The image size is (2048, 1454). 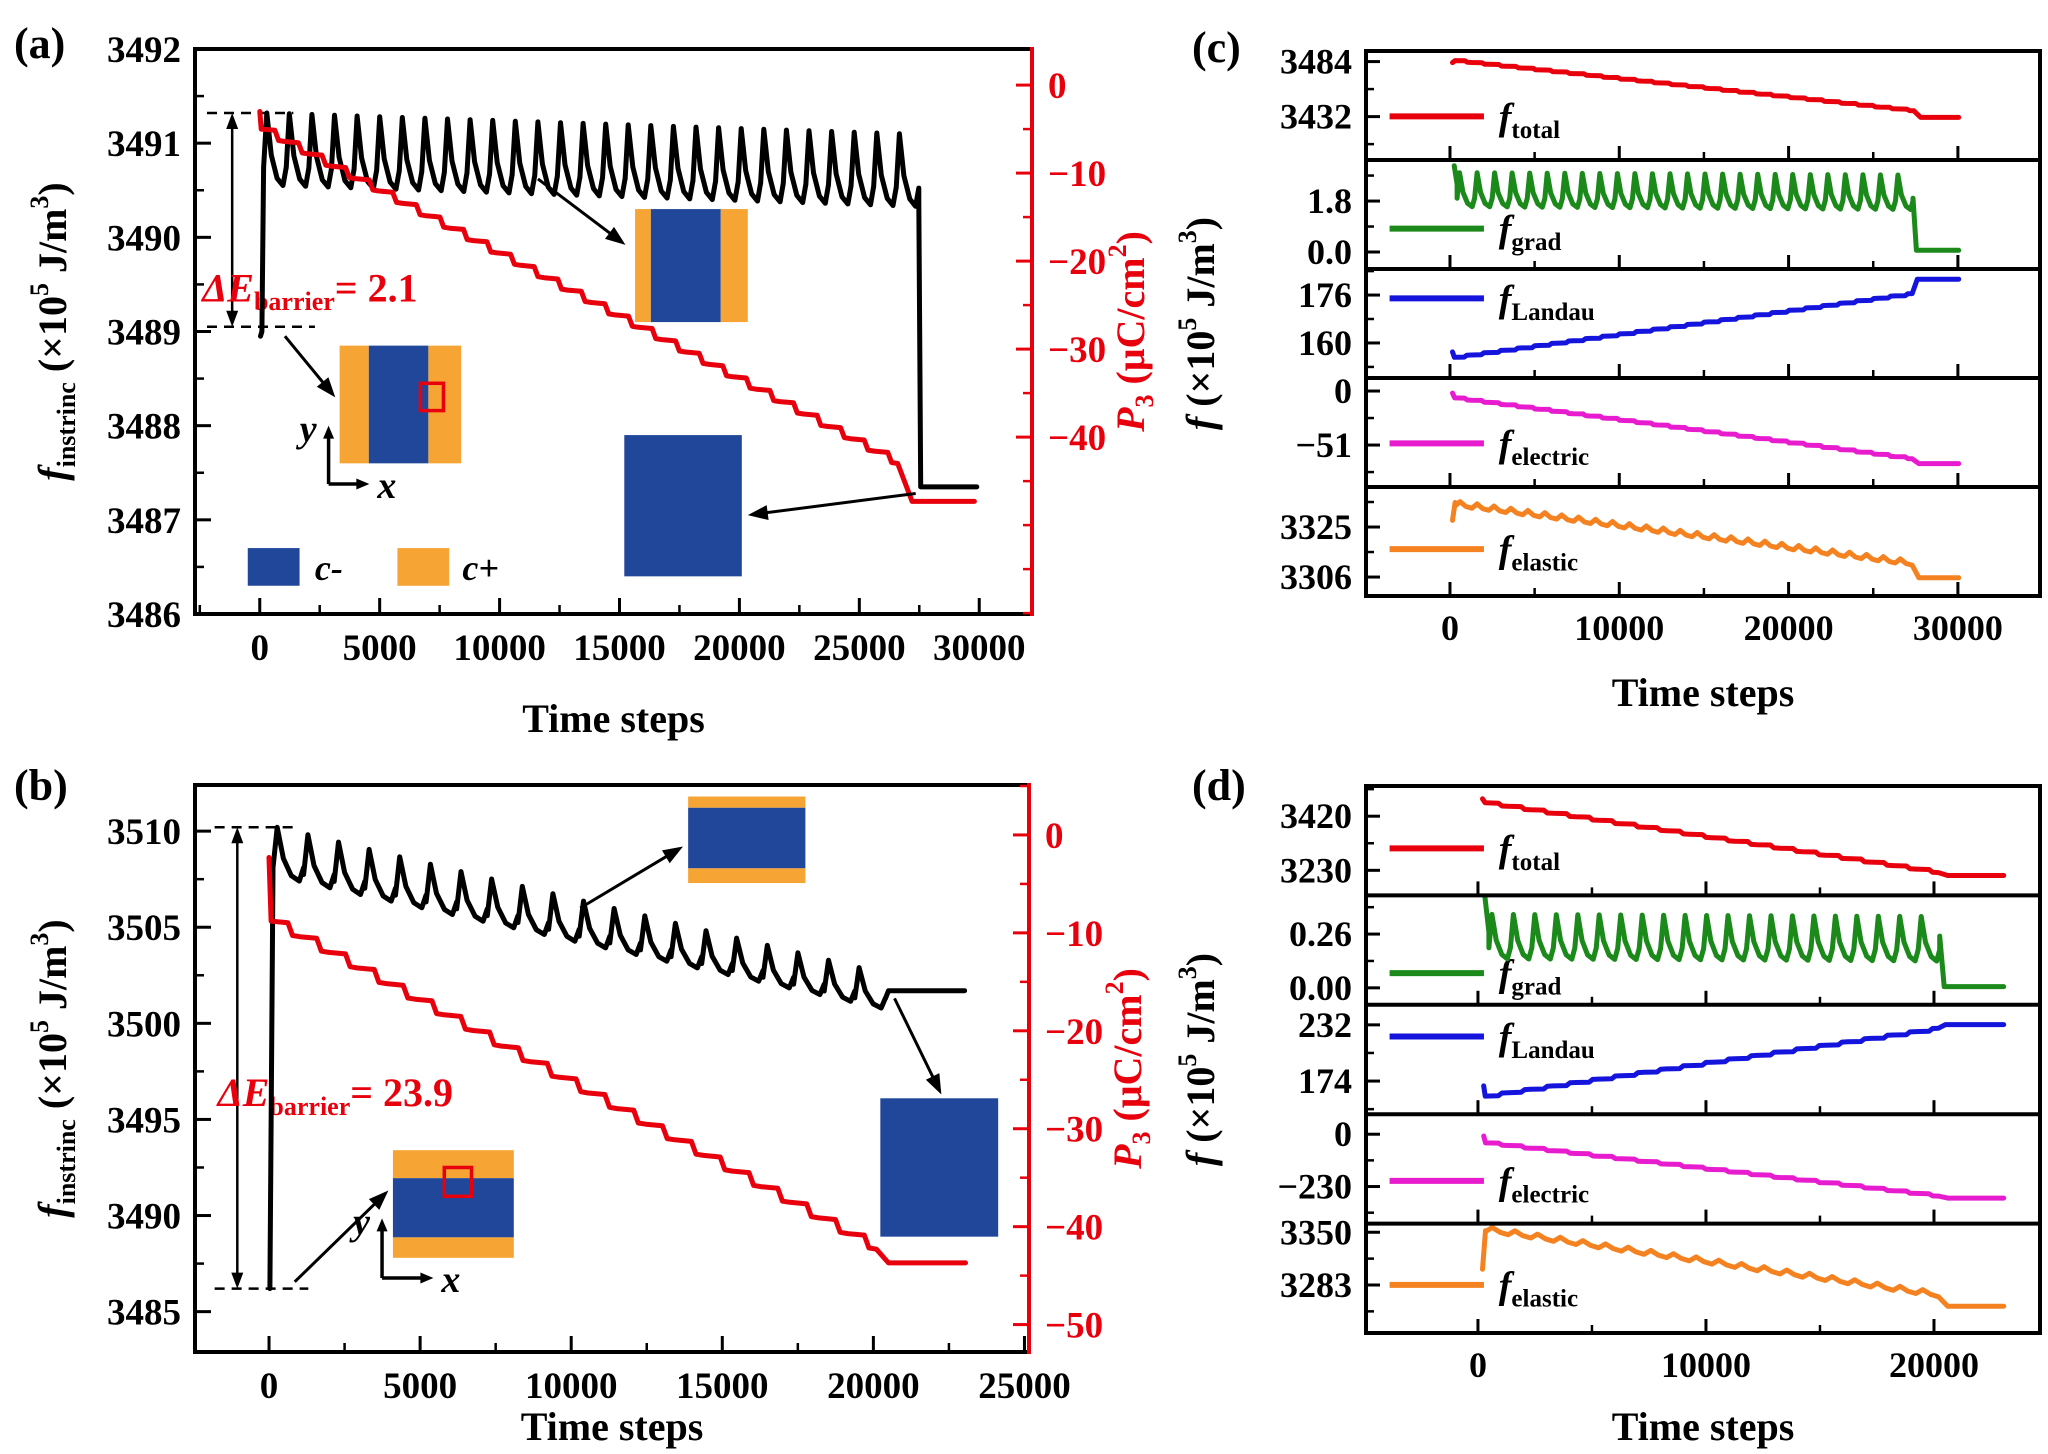 What do you see at coordinates (915, 1041) in the screenshot?
I see `arrow-to-final-domain` at bounding box center [915, 1041].